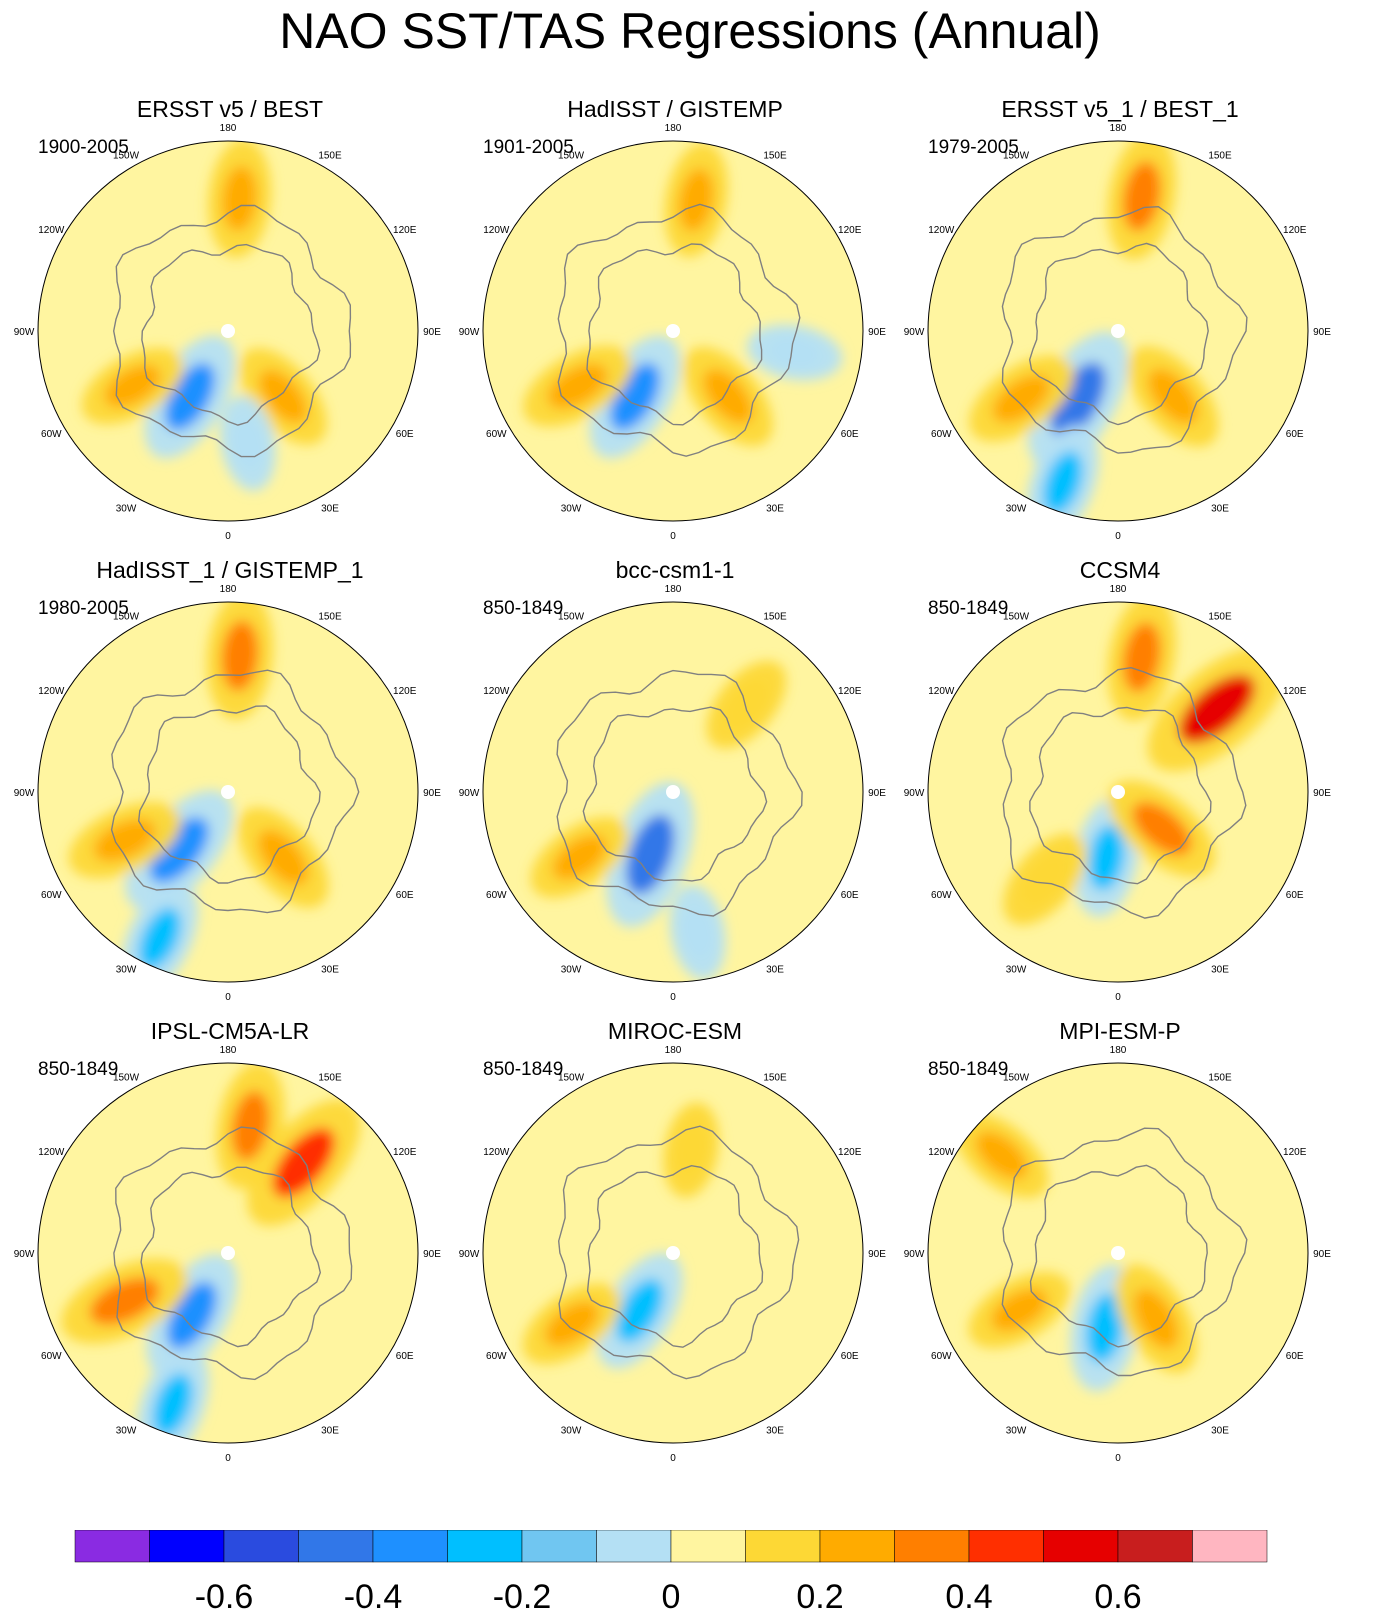 This screenshot has width=1380, height=1612. Describe the element at coordinates (528, 147) in the screenshot. I see `panel-period: 1901-2005` at that location.